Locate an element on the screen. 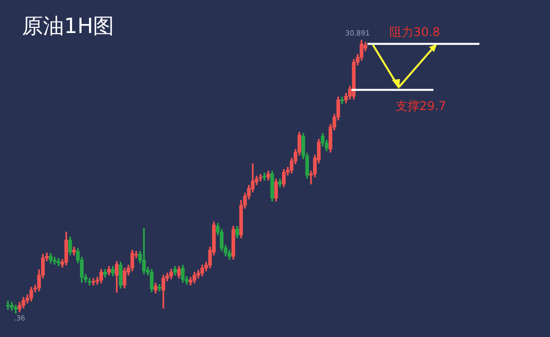 This screenshot has width=550, height=337. ref-line-label: 阻力30.8 is located at coordinates (414, 32).